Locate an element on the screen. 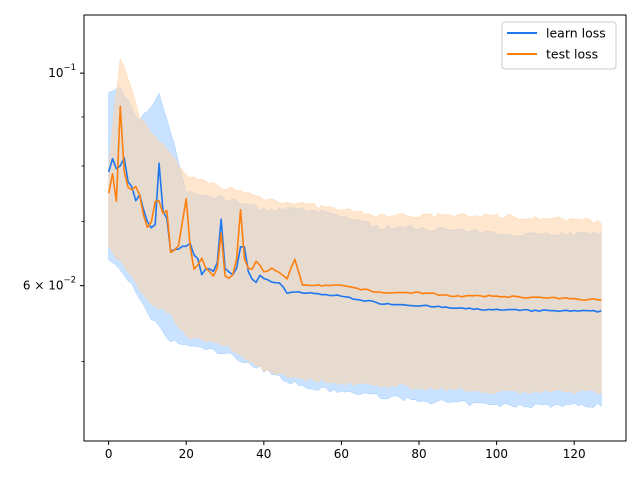 The image size is (640, 480). x-tick-label: 40 is located at coordinates (263, 454).